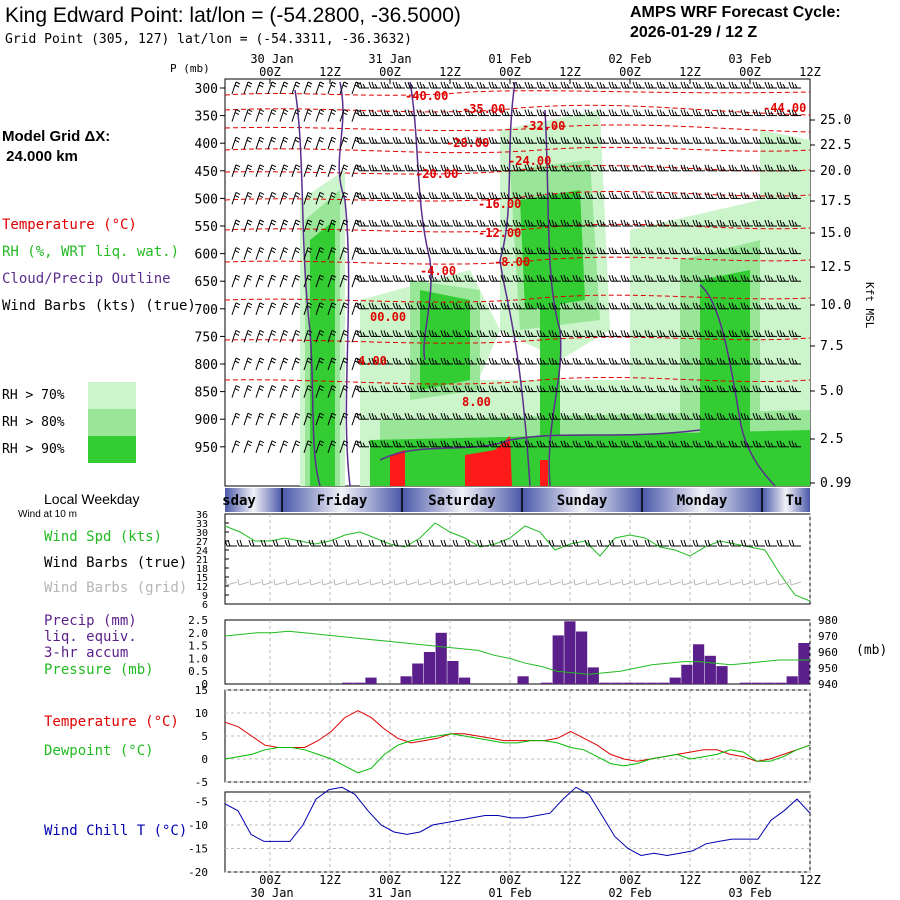 The width and height of the screenshot is (900, 900). I want to click on precip-y-tick: 0.5, so click(198, 671).